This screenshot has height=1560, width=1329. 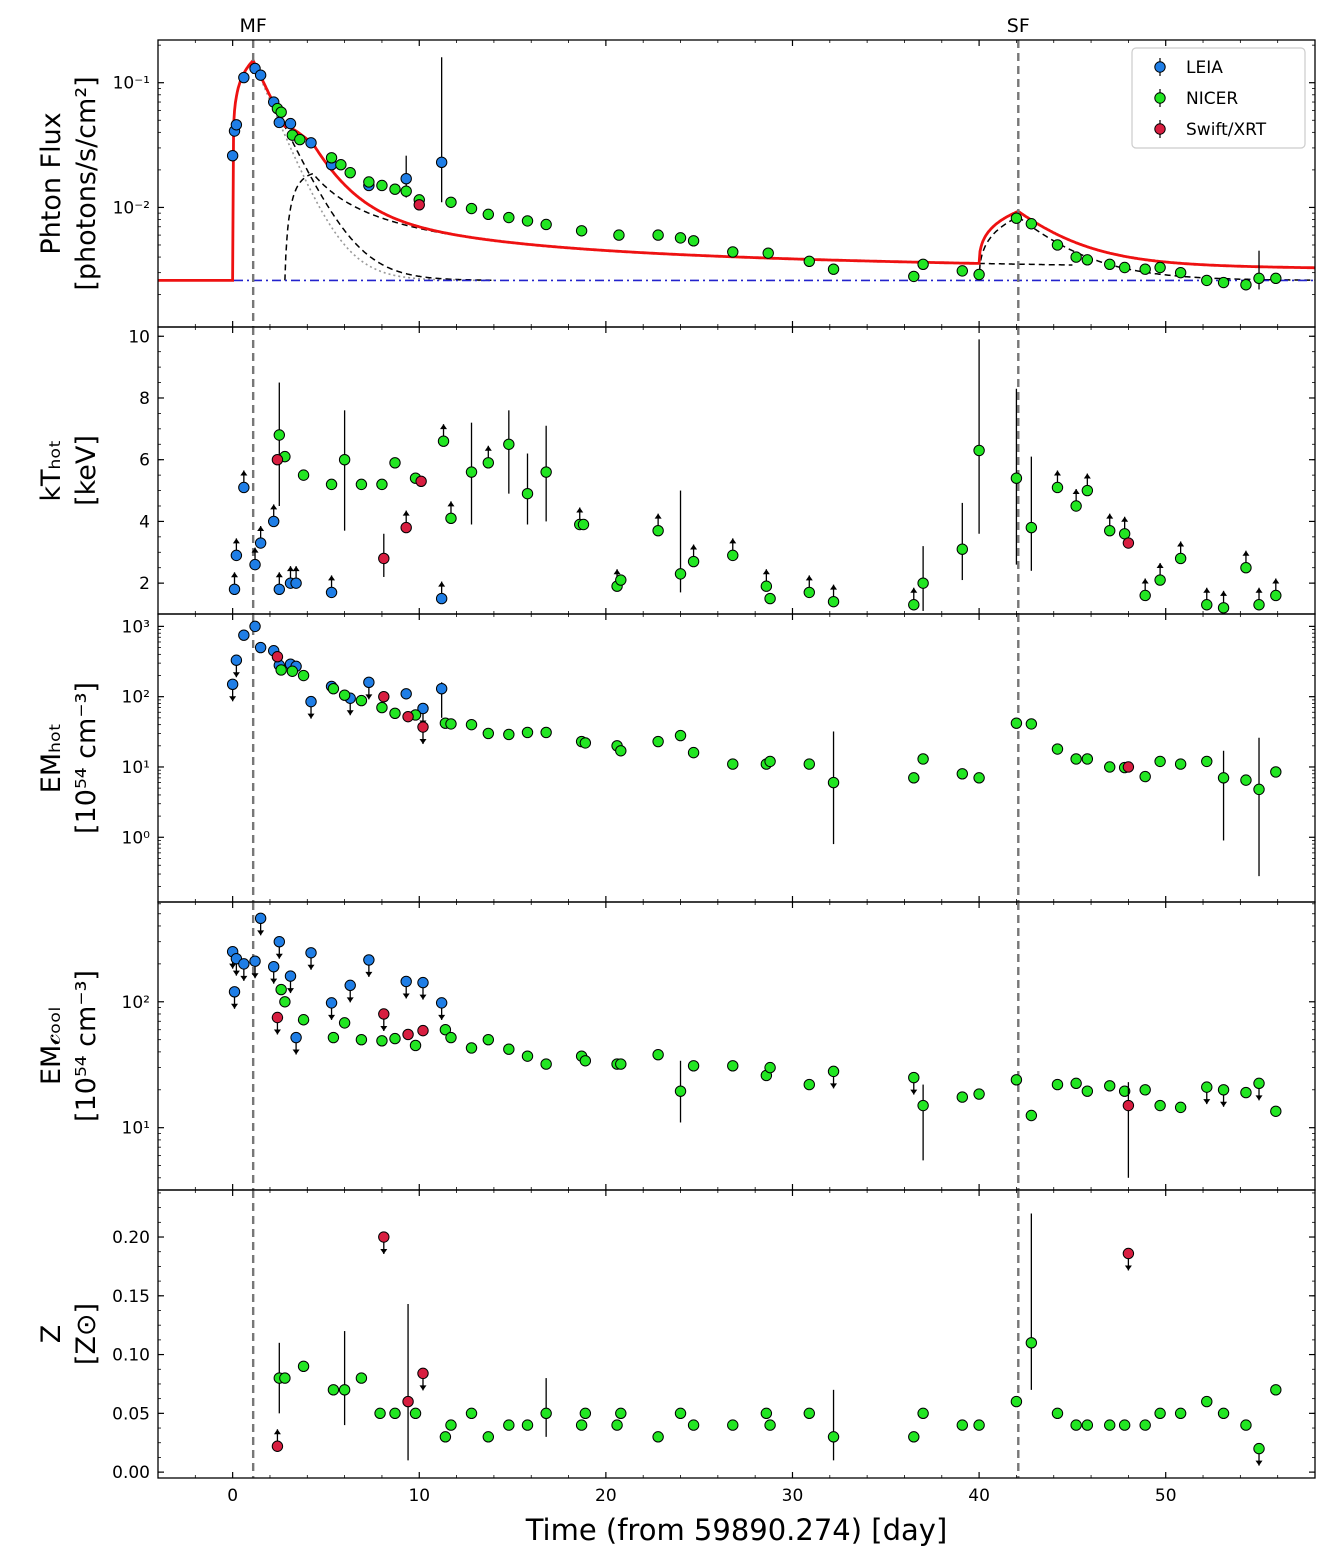 I want to click on x-tick-label: 10, so click(x=419, y=1496).